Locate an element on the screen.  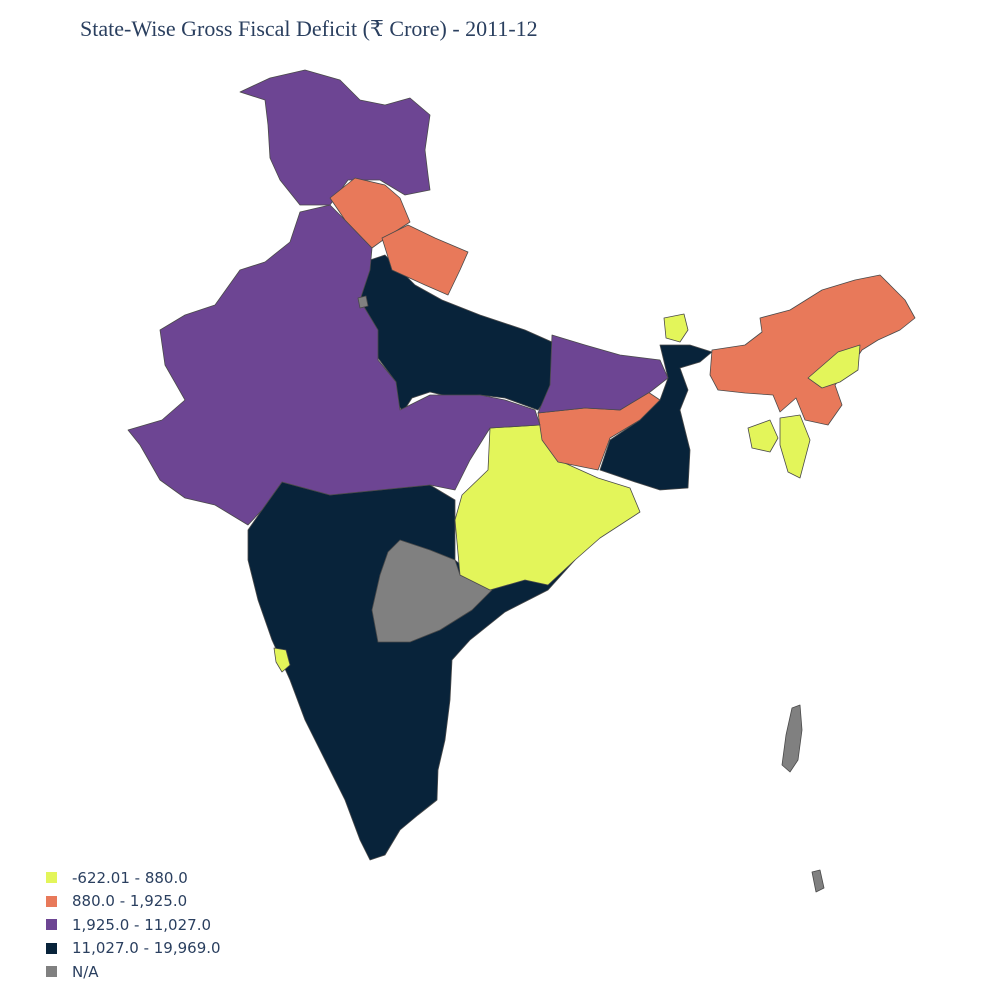
legend-item: 11,027.0 - 19,969.0 is located at coordinates (133, 949).